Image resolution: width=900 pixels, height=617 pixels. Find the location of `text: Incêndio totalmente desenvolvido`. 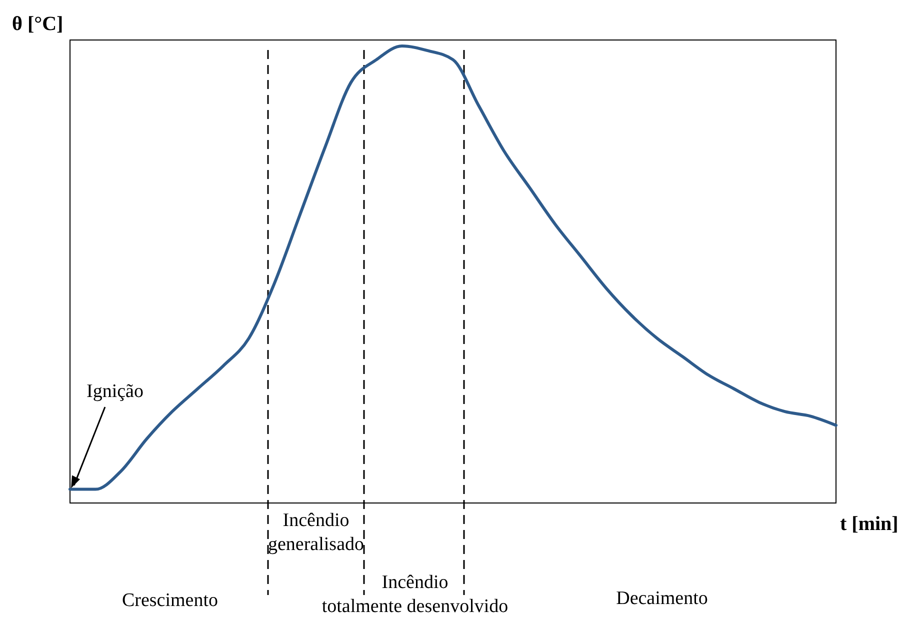

text: Incêndio totalmente desenvolvido is located at coordinates (415, 594).